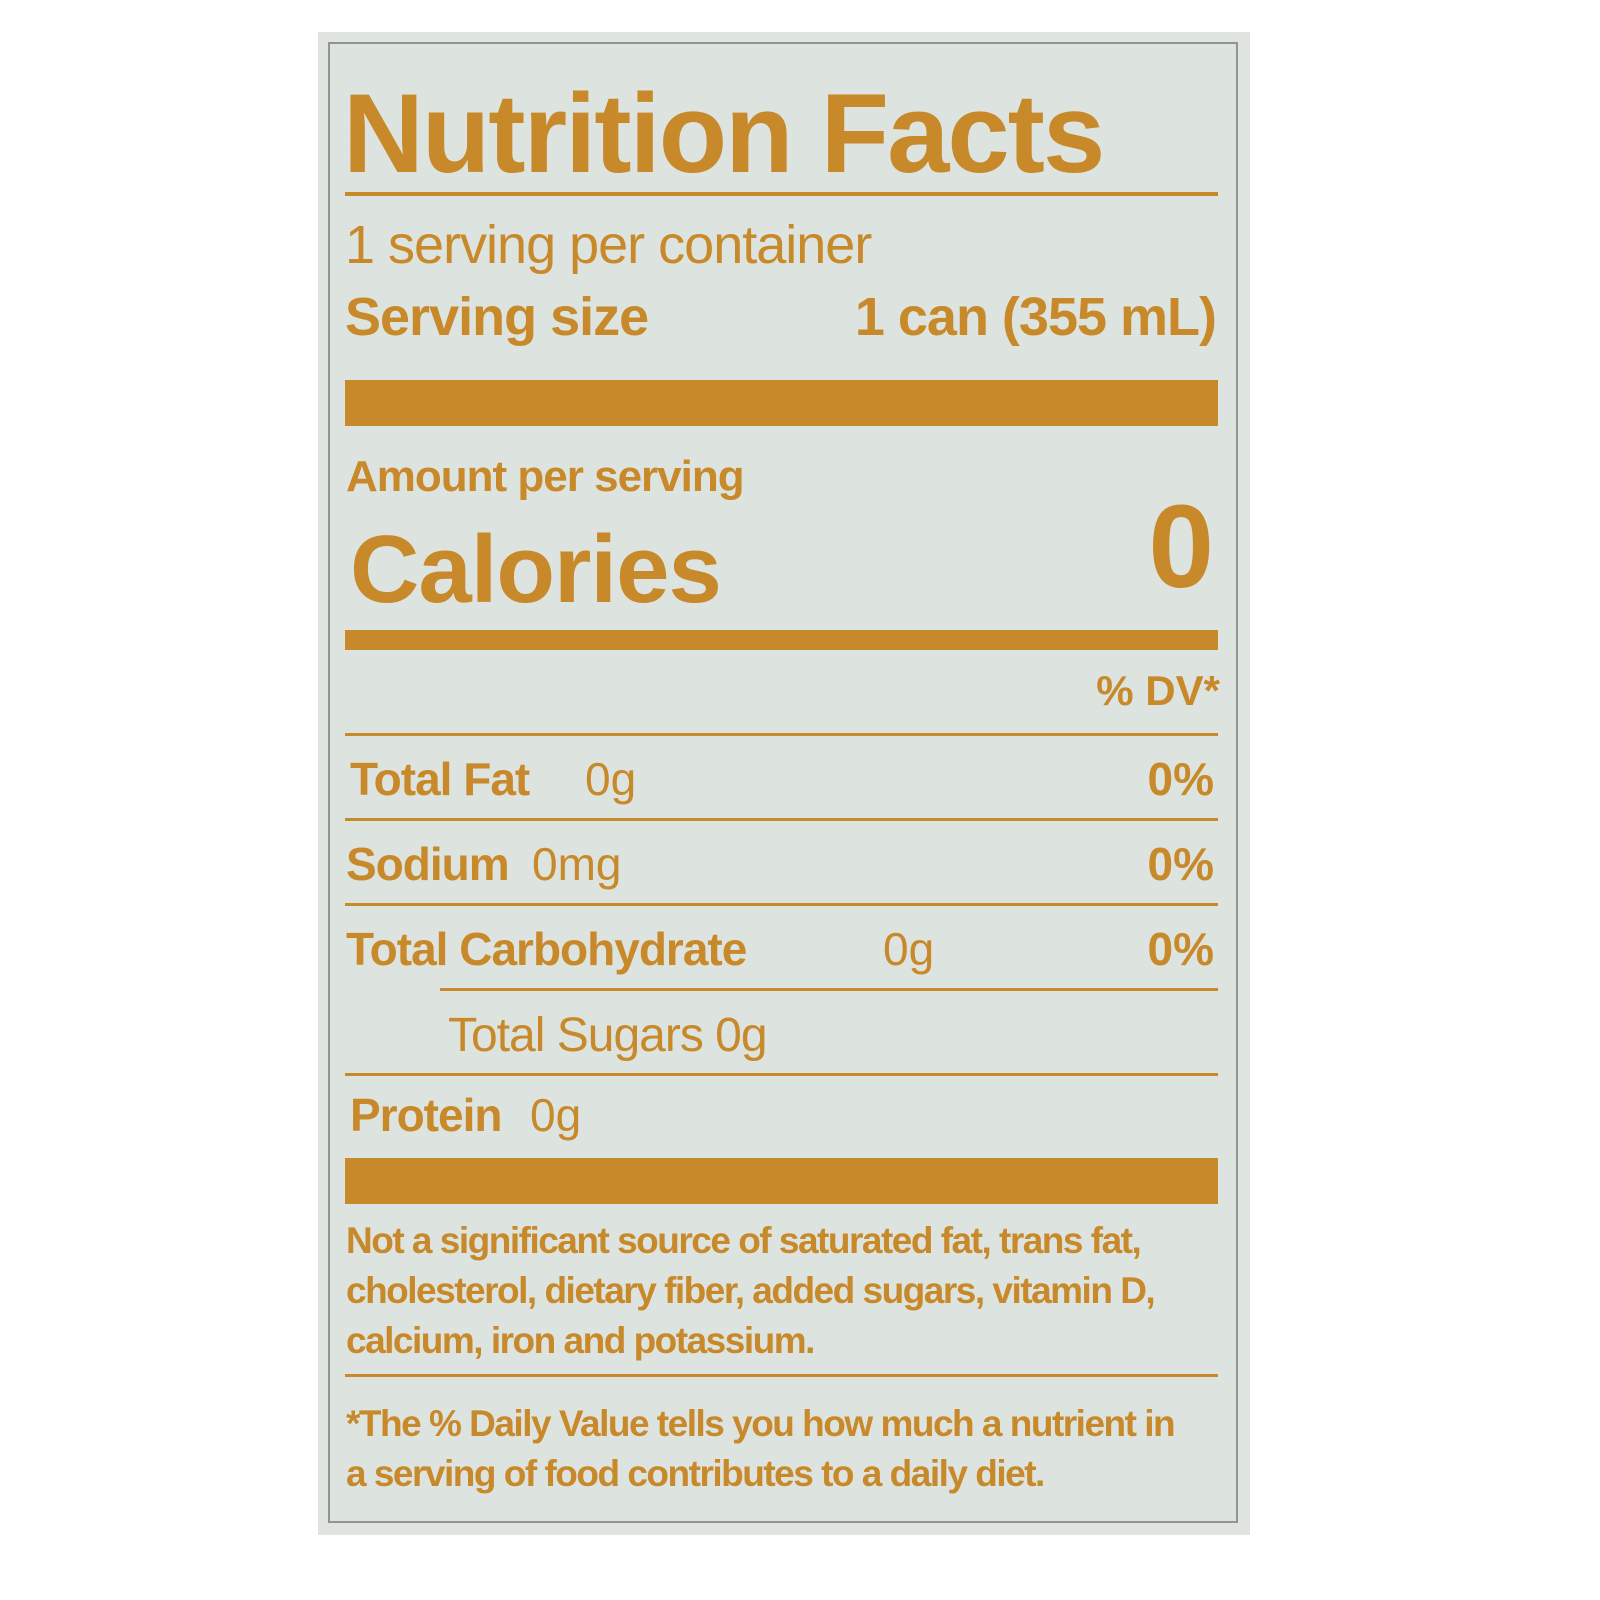 This screenshot has height=1600, width=1600. Describe the element at coordinates (546, 949) in the screenshot. I see `nutrient-name: Total Carbohydrate` at that location.